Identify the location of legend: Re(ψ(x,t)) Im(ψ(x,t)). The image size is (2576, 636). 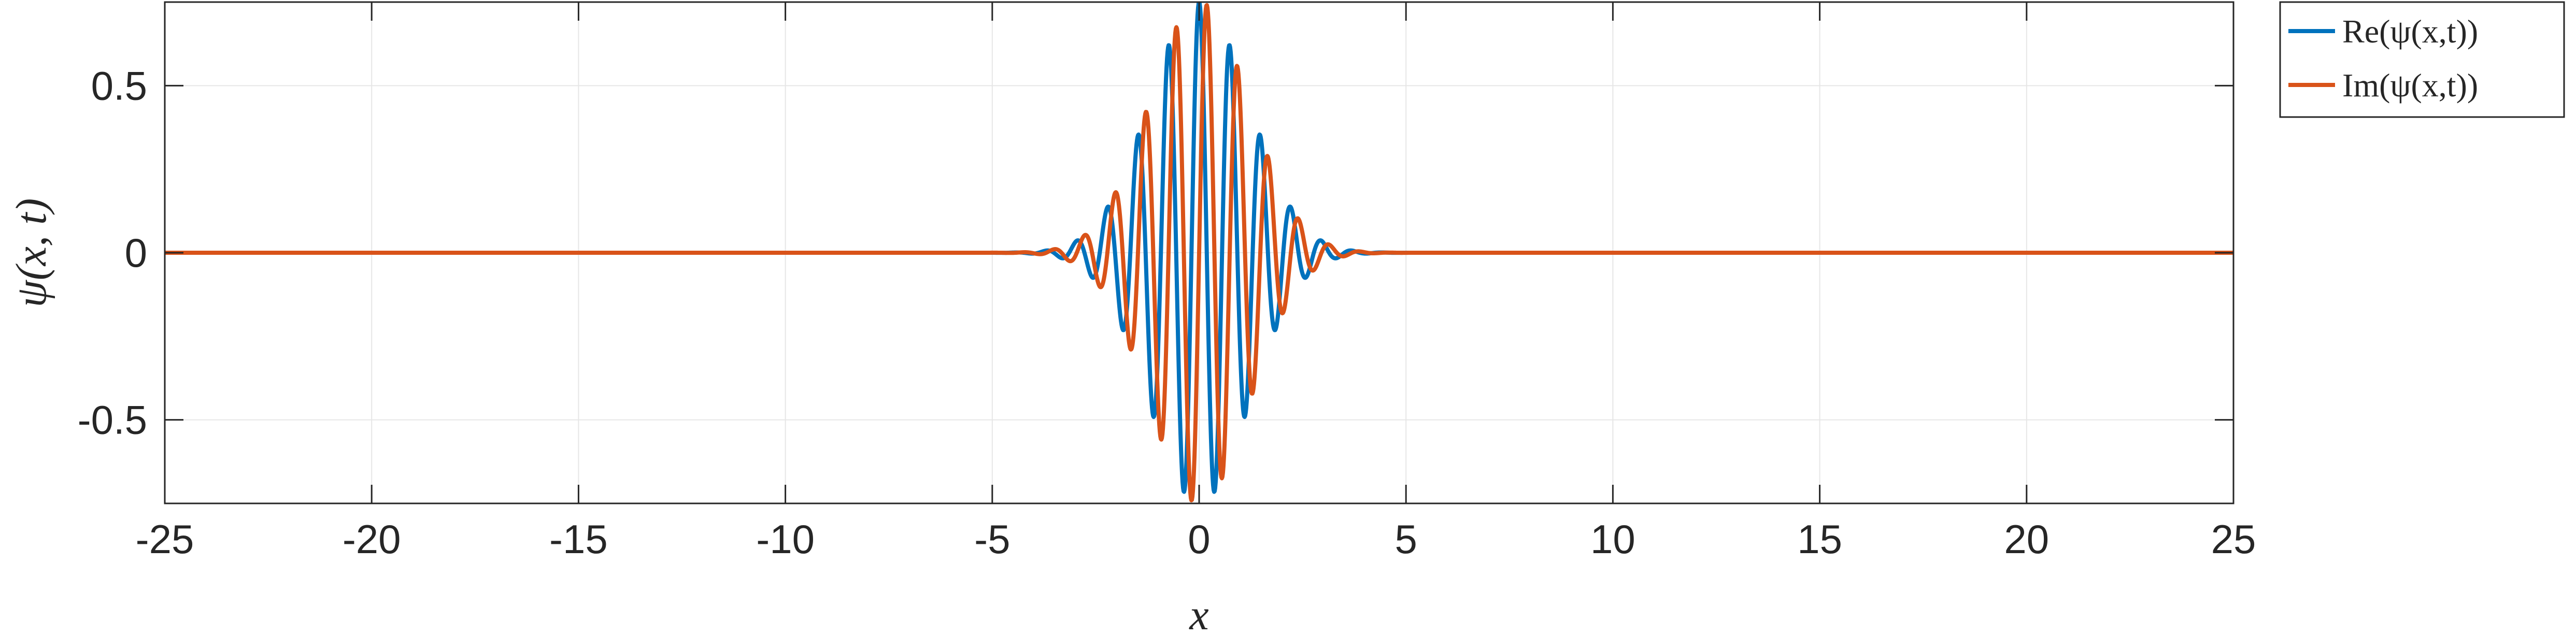
(2422, 60).